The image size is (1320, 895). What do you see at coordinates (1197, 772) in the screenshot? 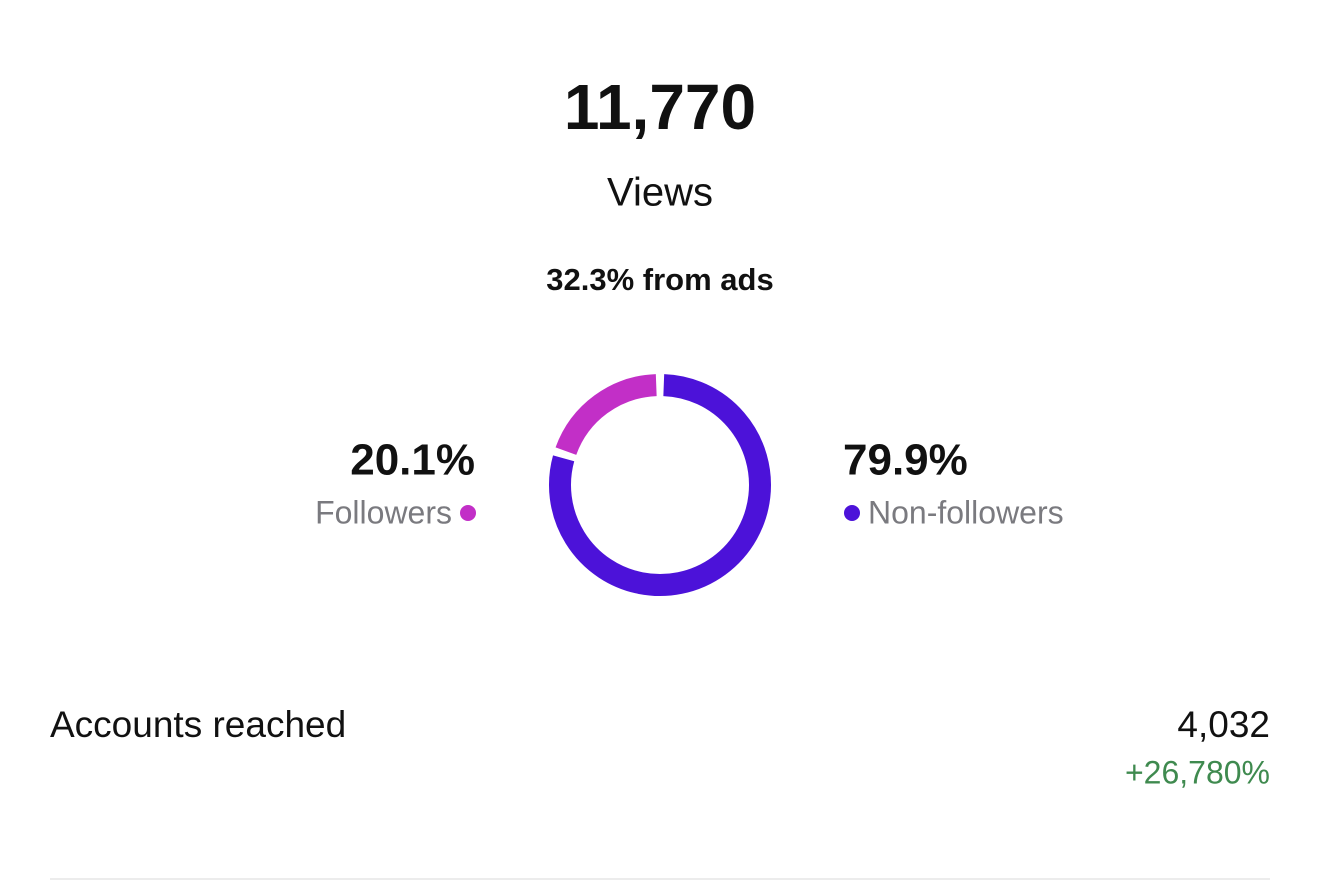
I see `metric-change: +26,780%` at bounding box center [1197, 772].